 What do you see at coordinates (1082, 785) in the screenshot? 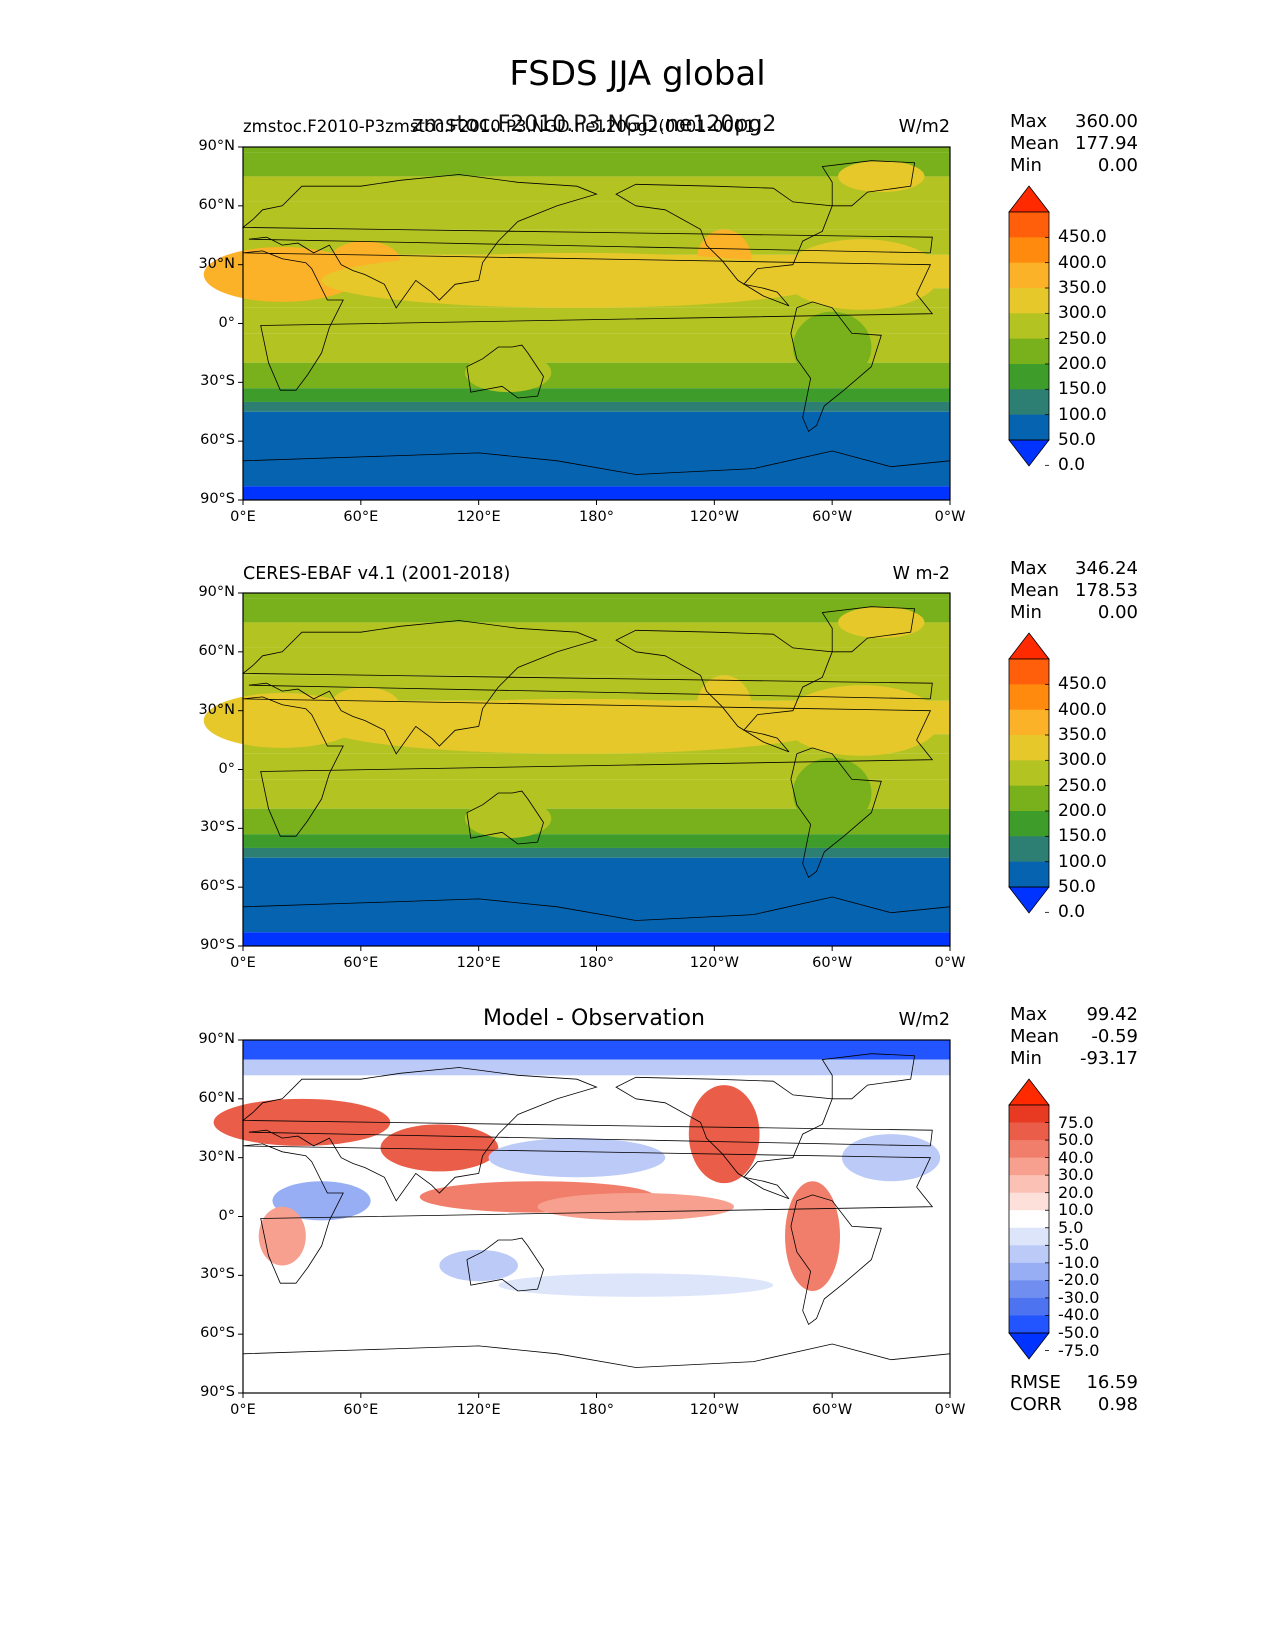
I see `colorbar-label: 250.0` at bounding box center [1082, 785].